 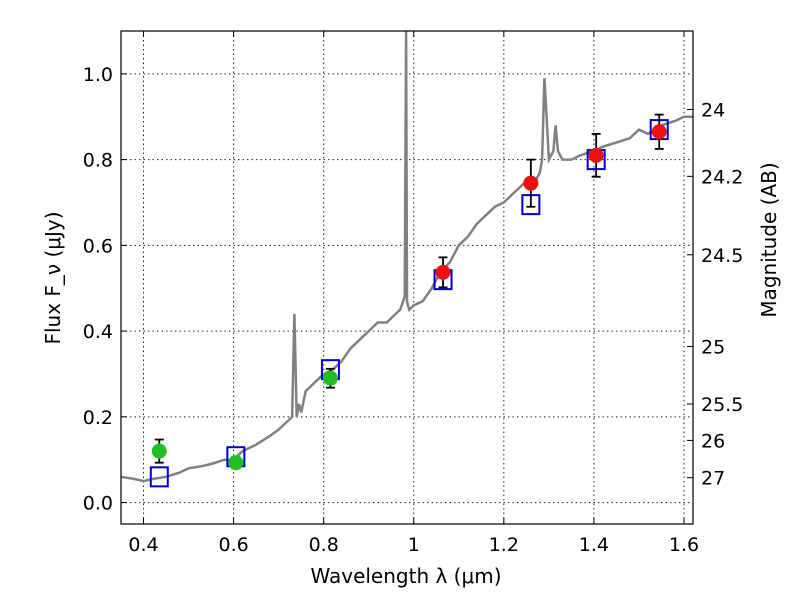 What do you see at coordinates (713, 441) in the screenshot?
I see `right-tick-label: 26` at bounding box center [713, 441].